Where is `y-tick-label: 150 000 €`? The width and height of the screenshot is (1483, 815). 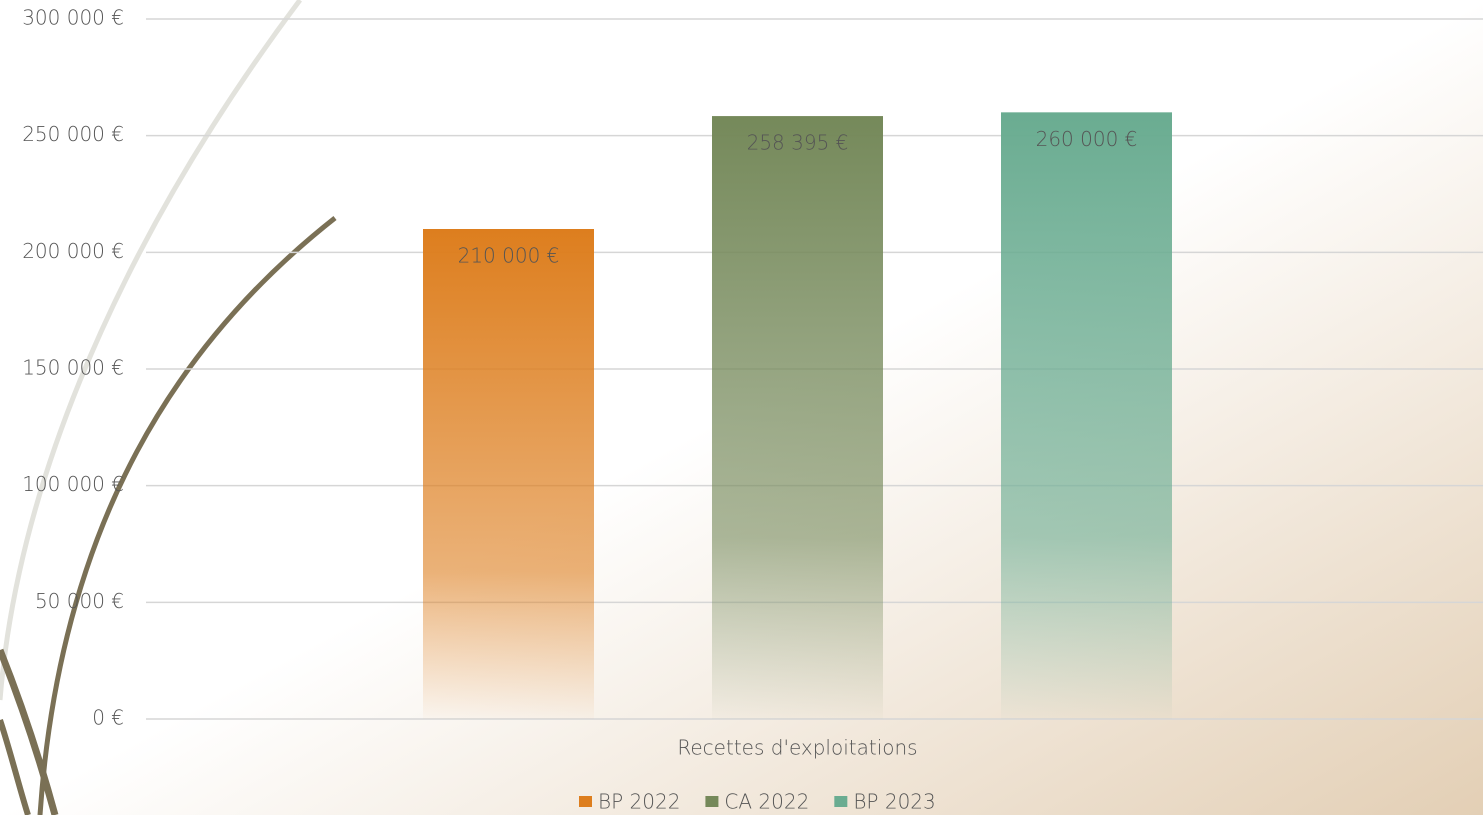
y-tick-label: 150 000 € is located at coordinates (73, 368).